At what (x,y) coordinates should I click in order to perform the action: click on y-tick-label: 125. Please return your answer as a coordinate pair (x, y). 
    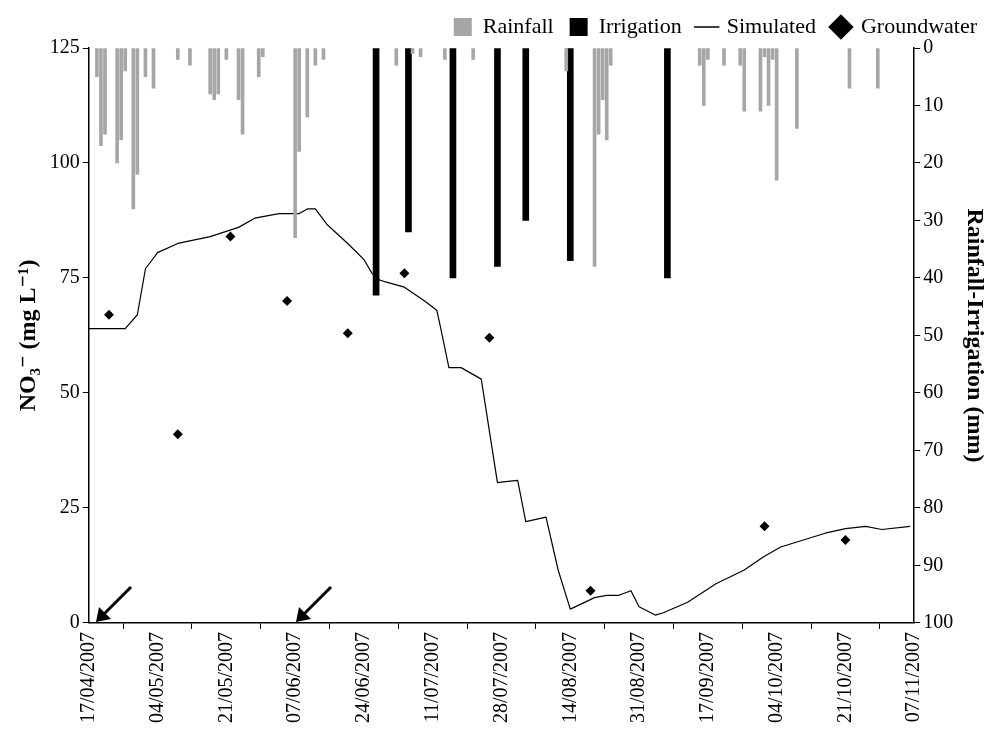
    Looking at the image, I should click on (64, 46).